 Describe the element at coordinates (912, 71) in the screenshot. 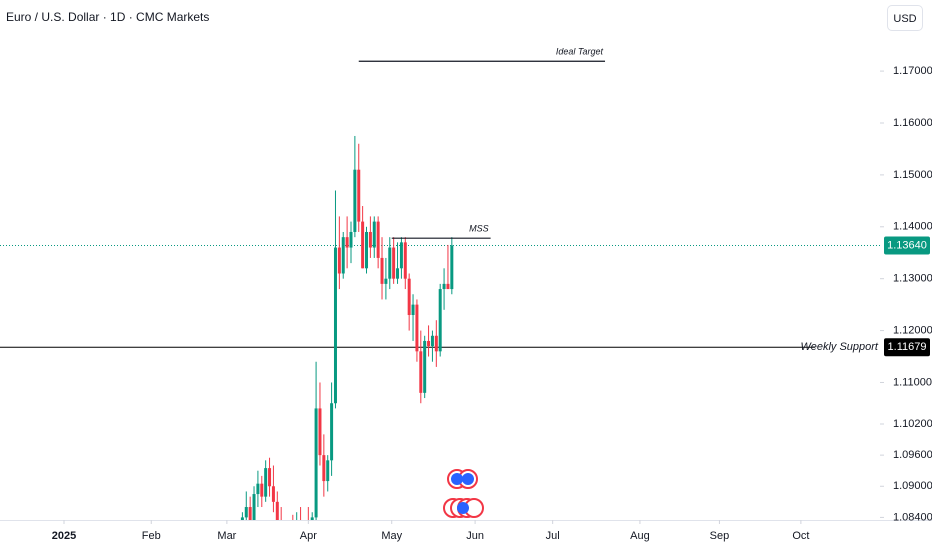

I see `y-tick-label: 1.17000` at that location.